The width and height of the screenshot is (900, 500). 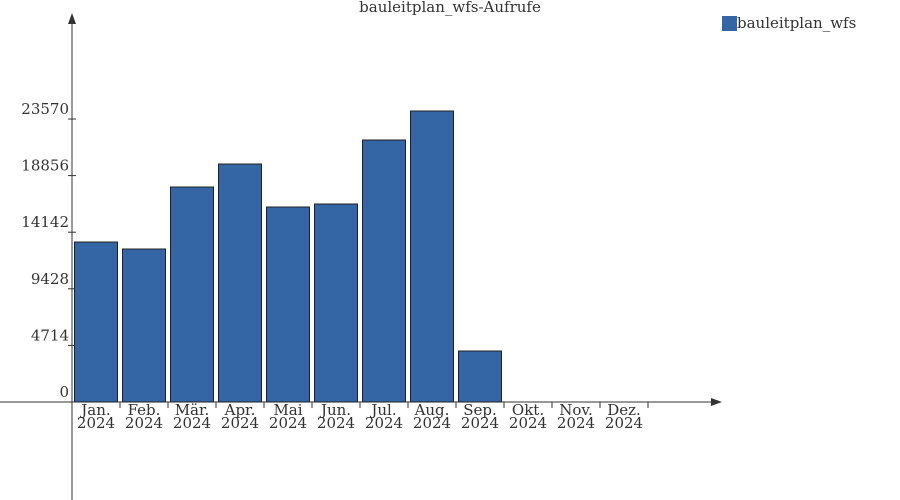 What do you see at coordinates (432, 410) in the screenshot?
I see `x-tick-label: Aug.` at bounding box center [432, 410].